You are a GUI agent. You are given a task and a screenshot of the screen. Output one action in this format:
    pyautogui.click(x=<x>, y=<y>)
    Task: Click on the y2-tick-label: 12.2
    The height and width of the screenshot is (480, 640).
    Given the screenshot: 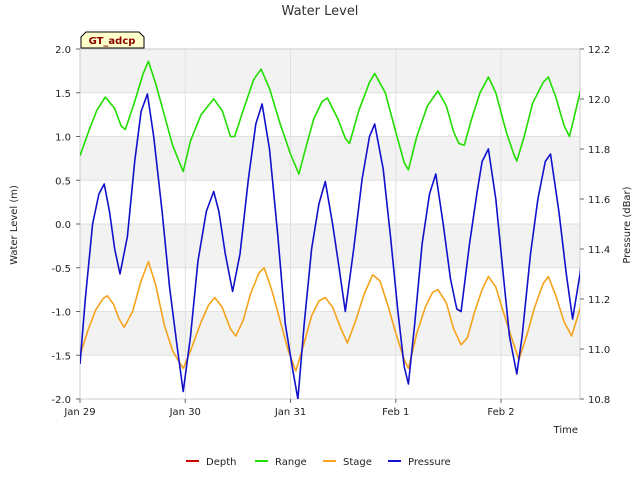 What is the action you would take?
    pyautogui.click(x=599, y=50)
    